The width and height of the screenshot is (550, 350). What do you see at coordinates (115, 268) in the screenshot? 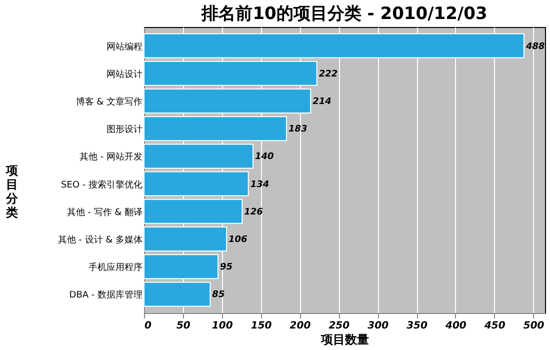
I see `y-tick-label: 手机应用程序` at bounding box center [115, 268].